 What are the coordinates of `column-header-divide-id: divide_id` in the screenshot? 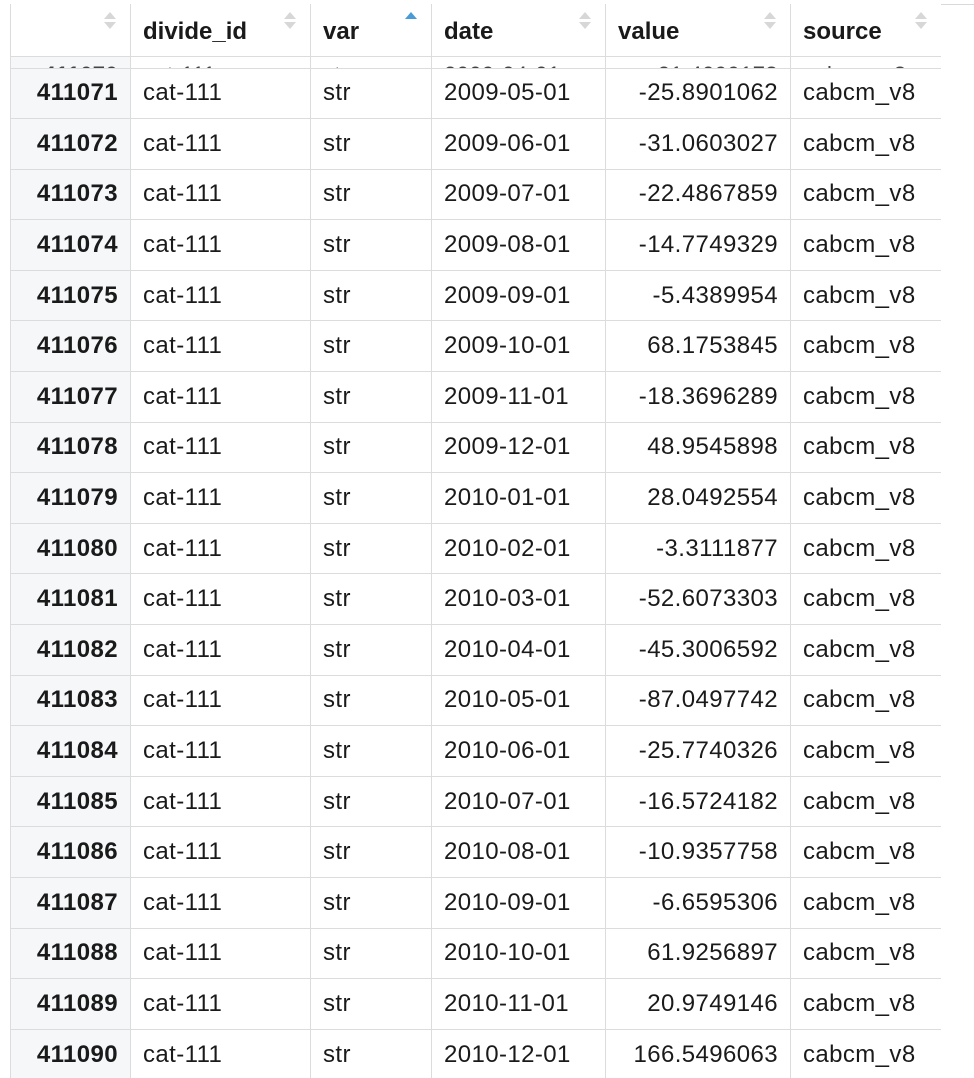 It's located at (220, 30).